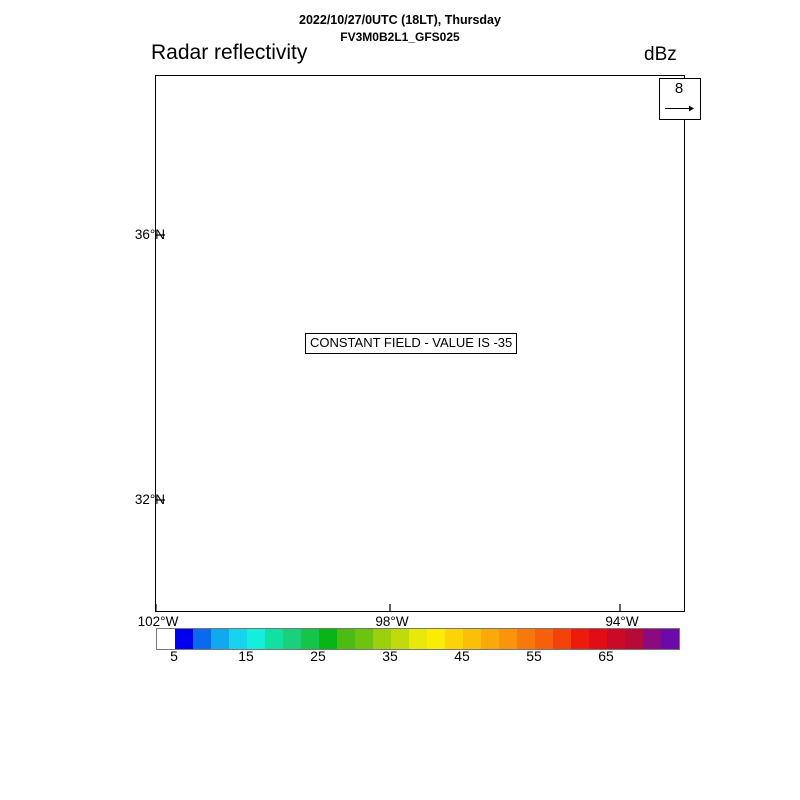  What do you see at coordinates (158, 621) in the screenshot?
I see `lon-tick-102w: 102°W` at bounding box center [158, 621].